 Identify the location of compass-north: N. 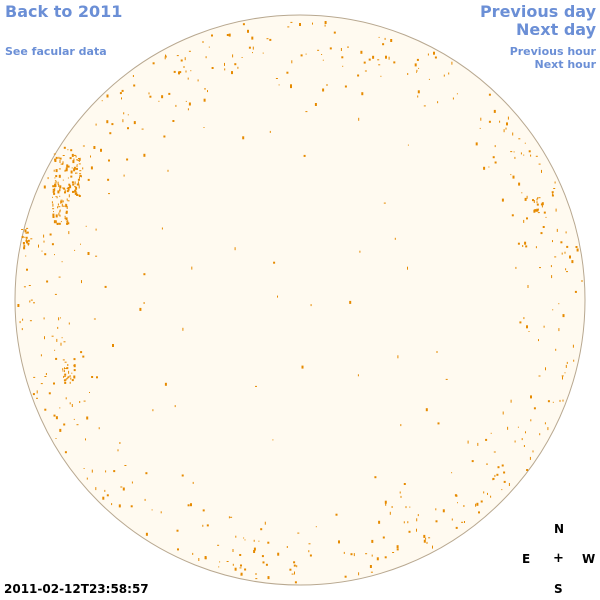
(559, 529).